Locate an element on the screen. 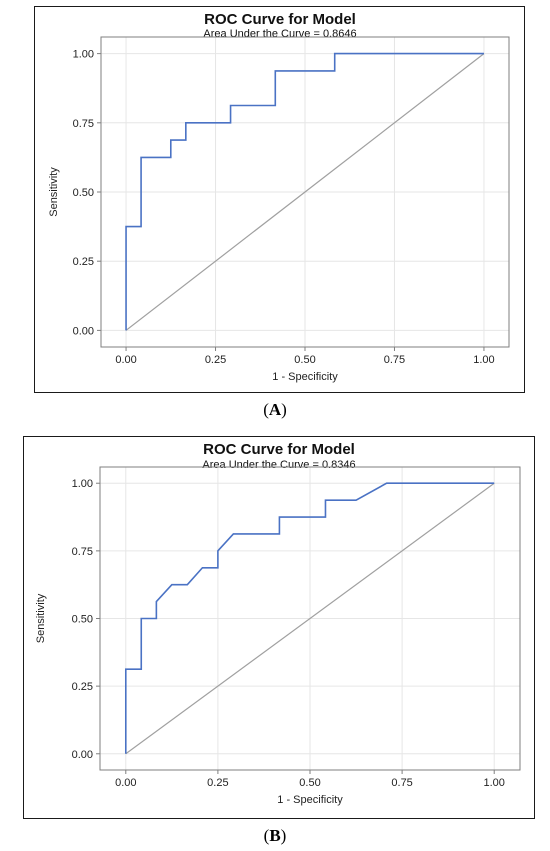  caption-b-letter: B is located at coordinates (275, 835).